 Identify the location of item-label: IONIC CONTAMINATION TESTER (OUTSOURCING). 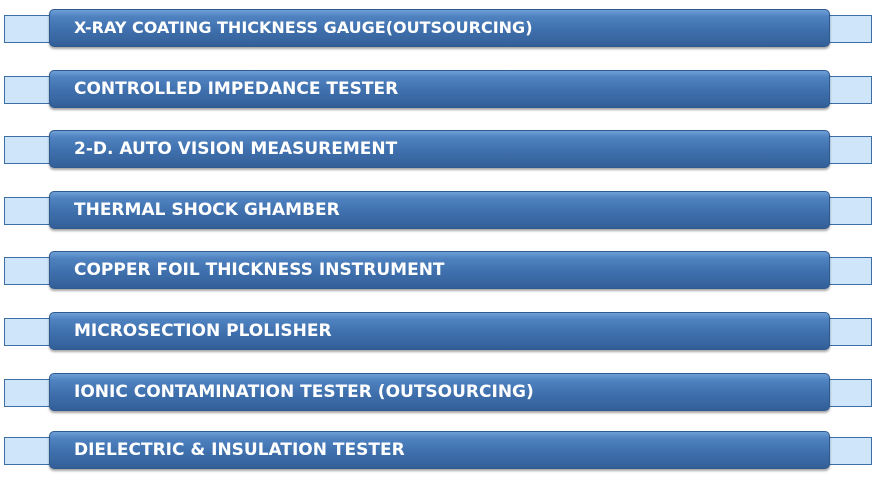
(304, 392).